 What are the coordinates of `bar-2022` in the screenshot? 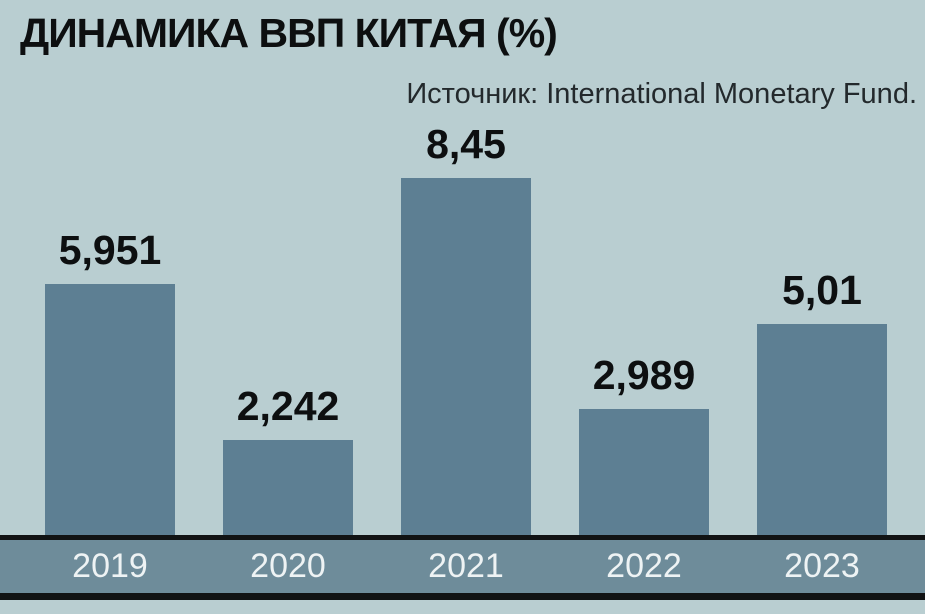 It's located at (644, 472).